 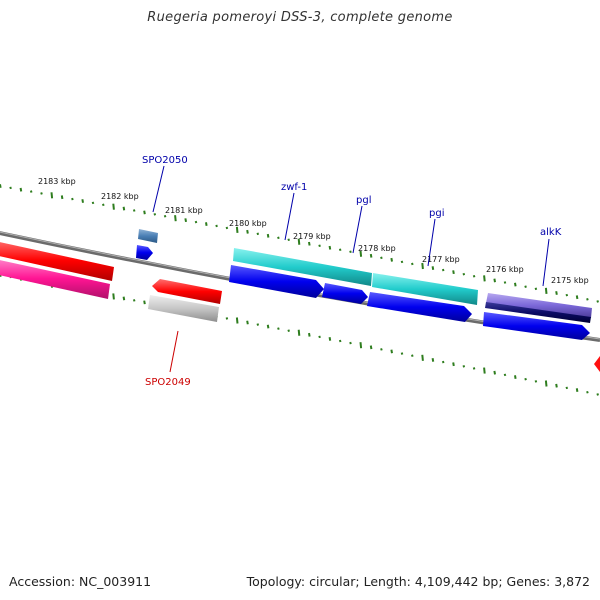 What do you see at coordinates (538, 312) in the screenshot?
I see `gene-alkk-band` at bounding box center [538, 312].